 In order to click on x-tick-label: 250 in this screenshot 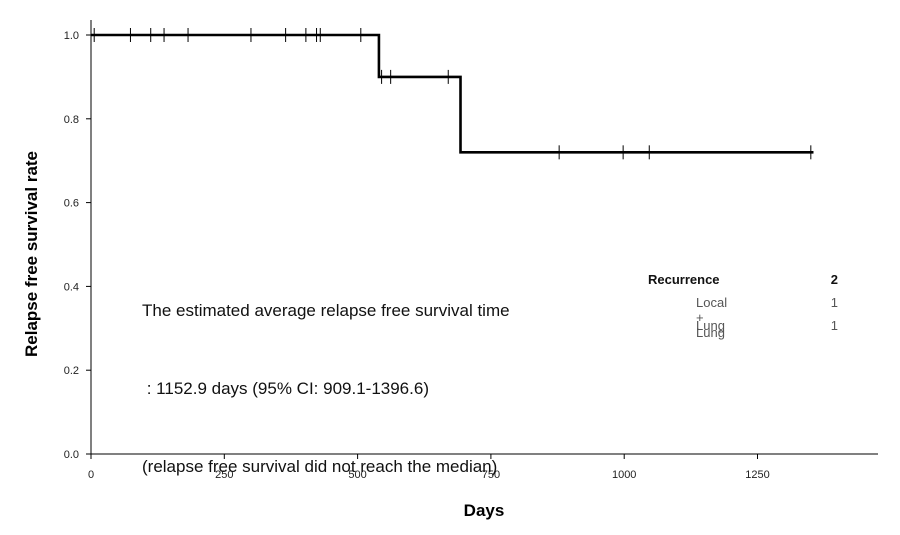, I will do `click(224, 475)`.